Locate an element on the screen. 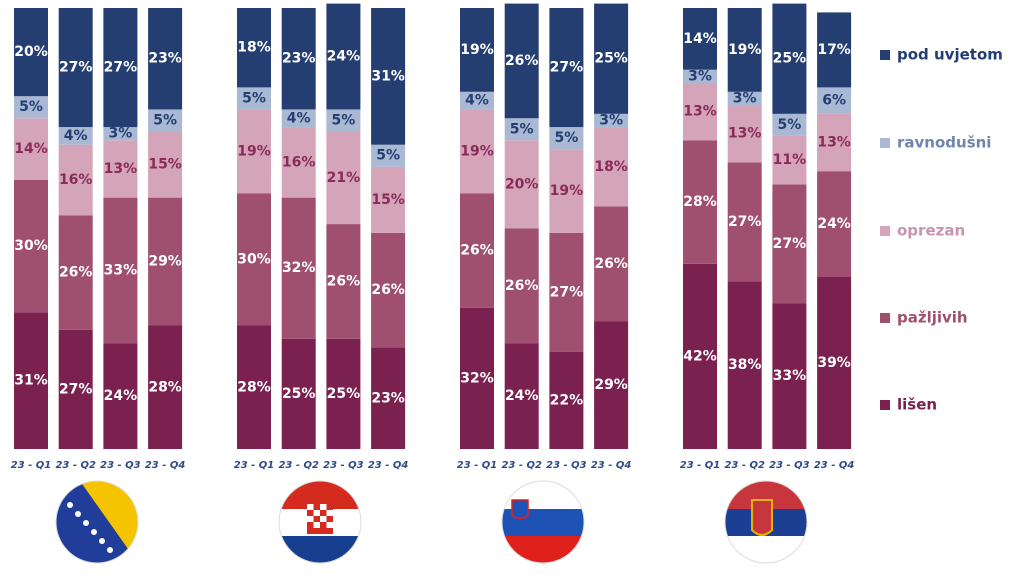 This screenshot has width=1024, height=577. legend-label: lišen is located at coordinates (917, 405).